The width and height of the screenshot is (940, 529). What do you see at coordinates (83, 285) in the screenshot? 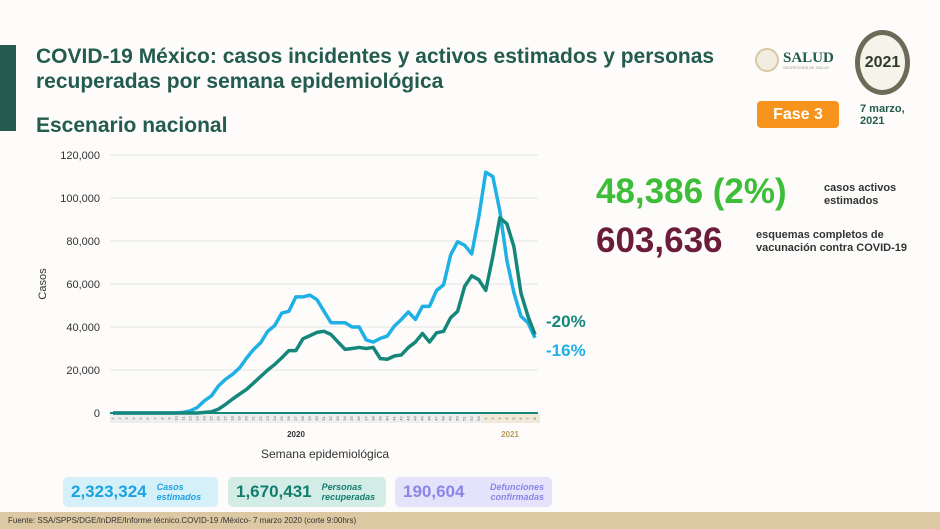
I see `y-tick-label: 60,000` at bounding box center [83, 285].